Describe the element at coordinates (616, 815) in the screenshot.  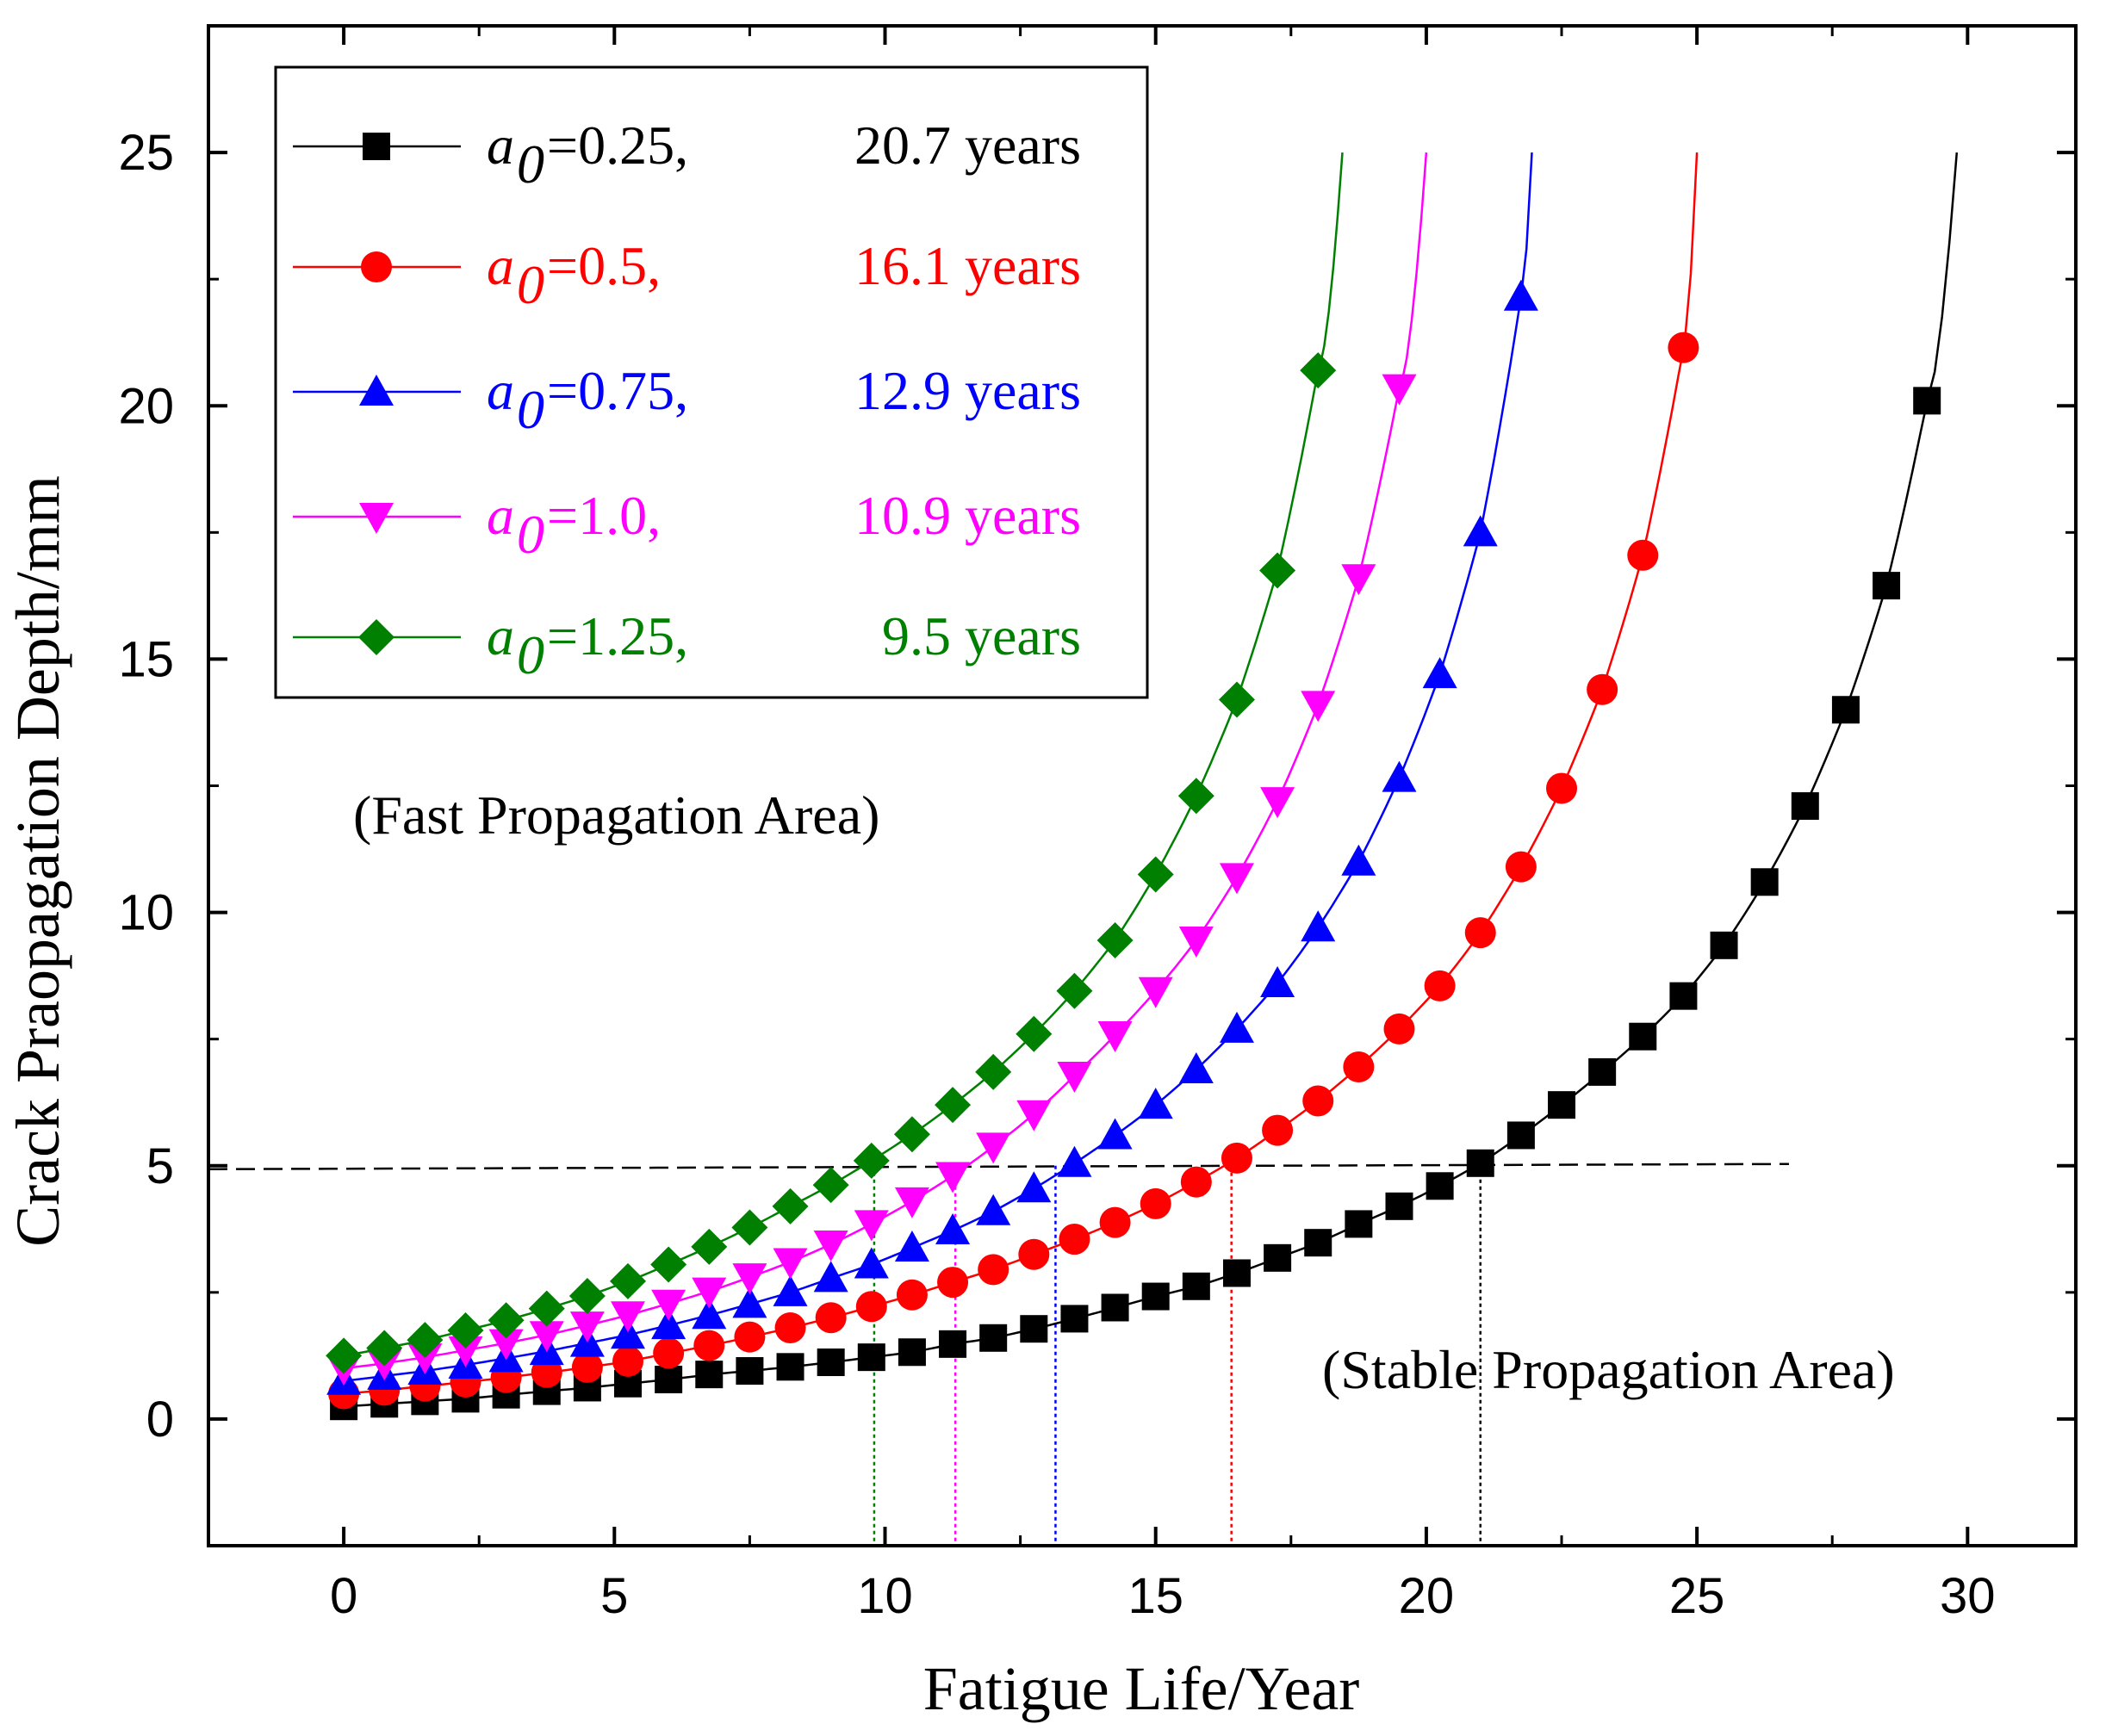
I see `annotation-fast-propagation: (Fast Propagation Area)` at that location.